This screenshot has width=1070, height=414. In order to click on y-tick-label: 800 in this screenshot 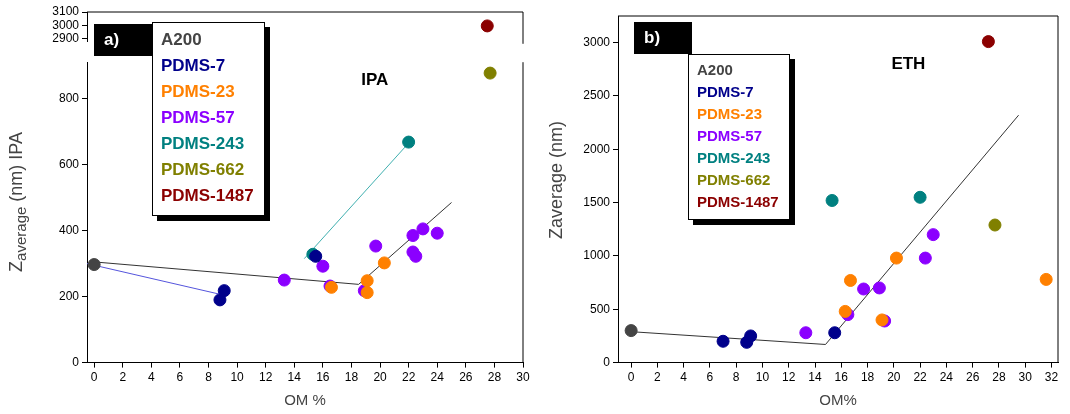, I will do `click(69, 97)`.